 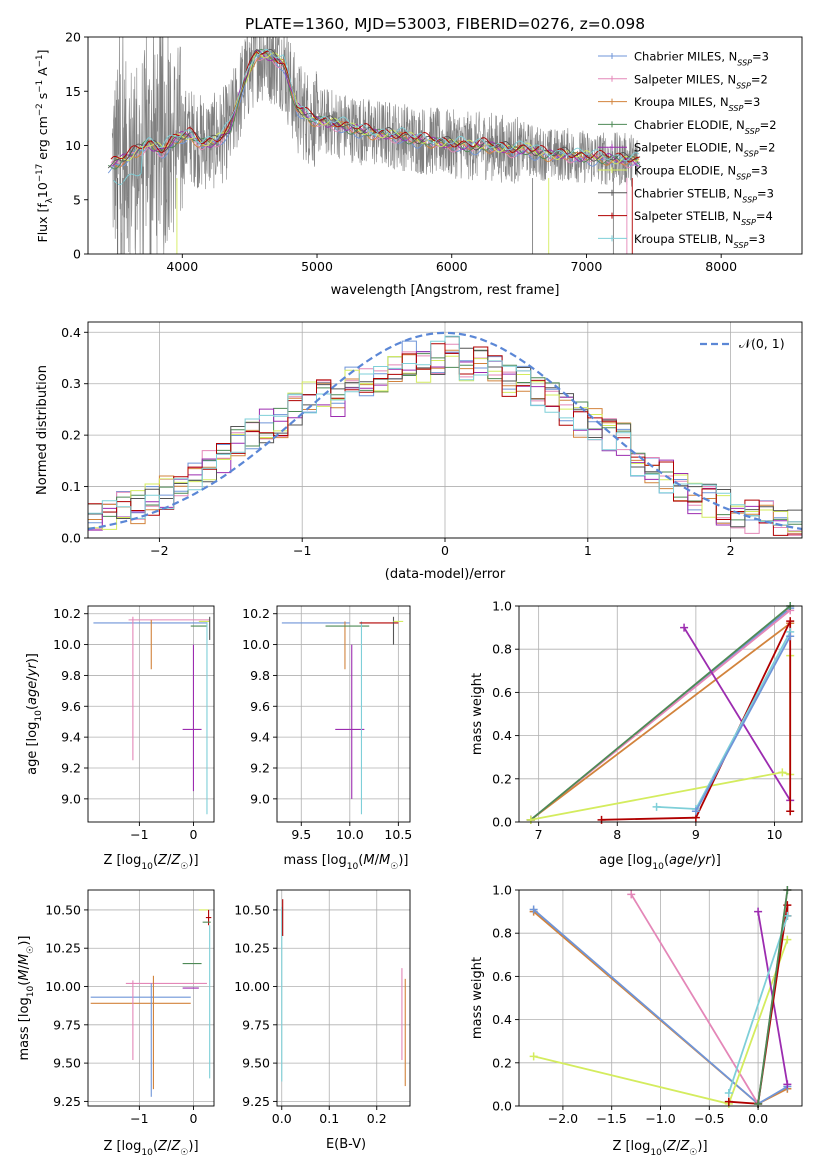 I want to click on y-tick-label: 0.1, so click(x=71, y=486).